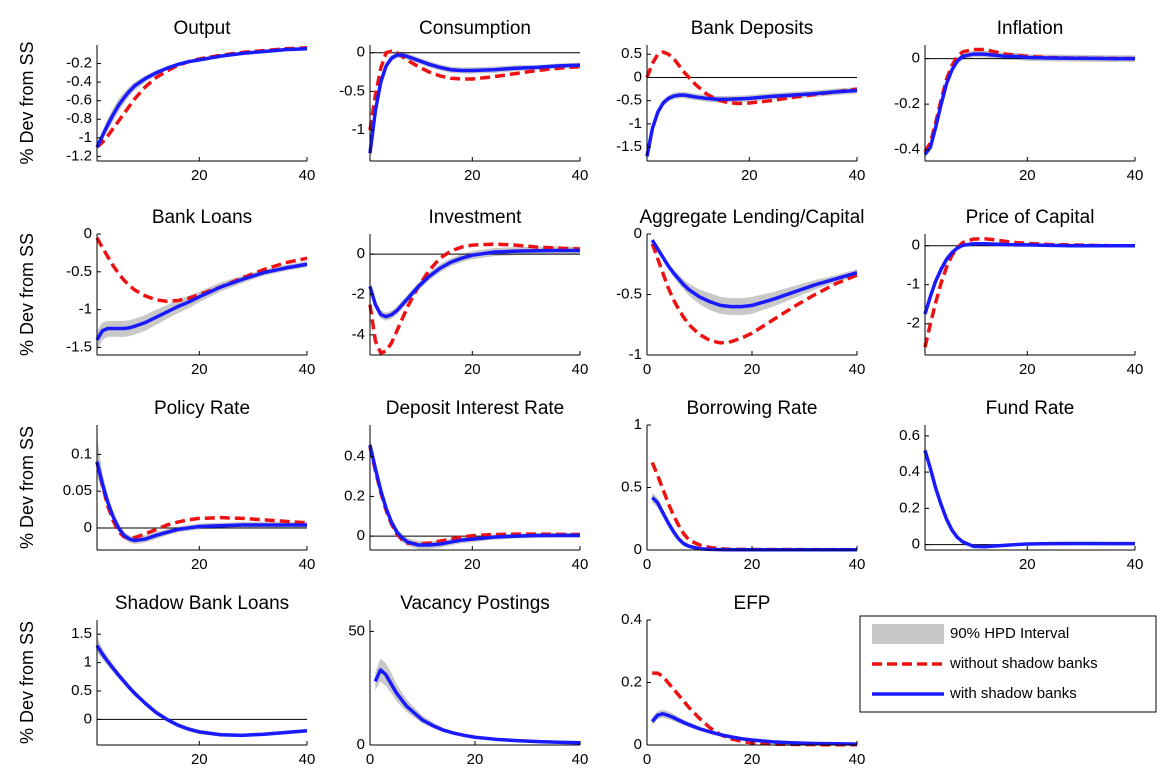 The height and width of the screenshot is (779, 1167). What do you see at coordinates (1030, 217) in the screenshot?
I see `subplot-title: Price of Capital` at bounding box center [1030, 217].